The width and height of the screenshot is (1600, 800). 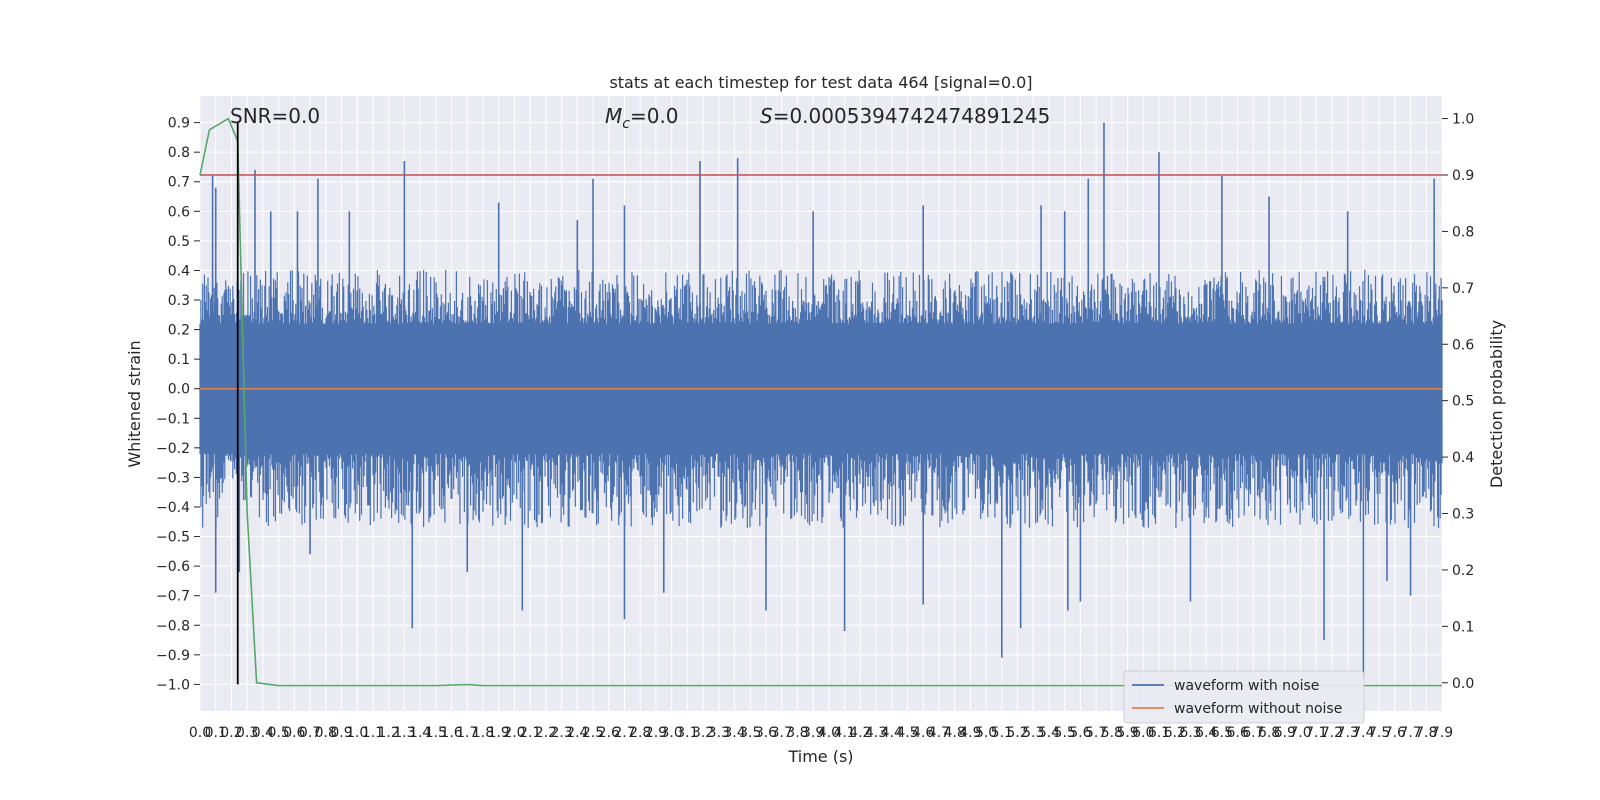 What do you see at coordinates (1049, 733) in the screenshot?
I see `x-tick-label: 5.4` at bounding box center [1049, 733].